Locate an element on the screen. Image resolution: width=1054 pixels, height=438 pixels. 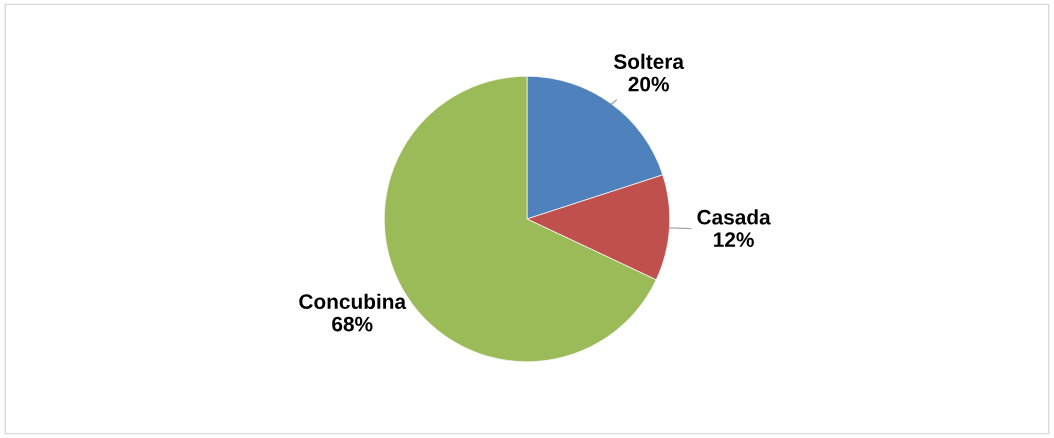
slice-label: Concubina is located at coordinates (353, 301).